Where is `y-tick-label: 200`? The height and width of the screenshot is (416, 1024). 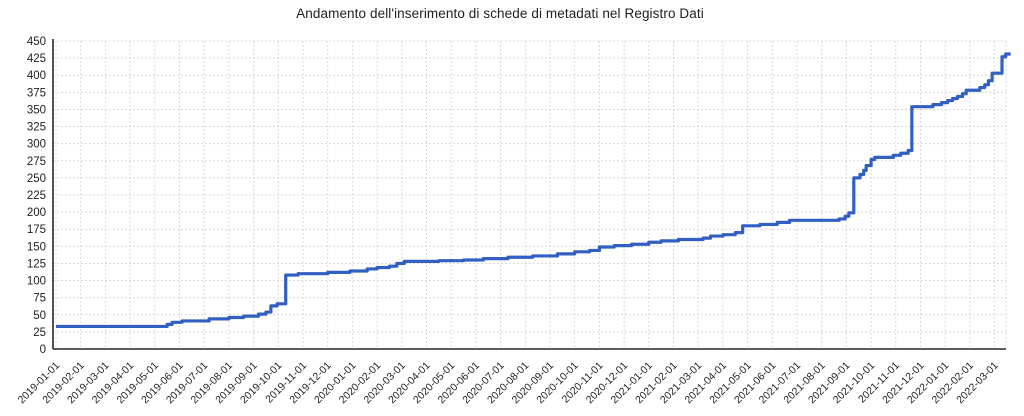
y-tick-label: 200 is located at coordinates (36, 213).